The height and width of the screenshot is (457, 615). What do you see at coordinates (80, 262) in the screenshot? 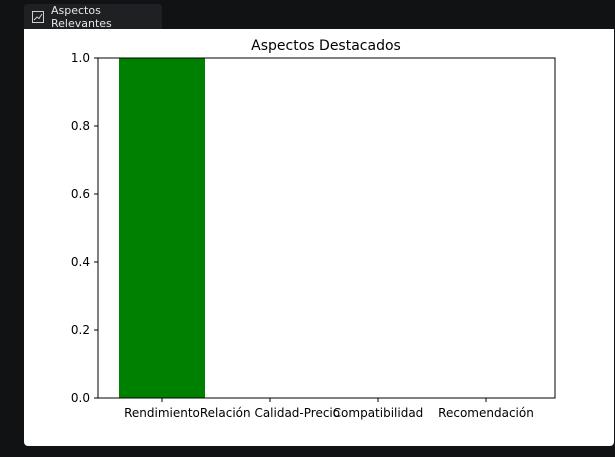
I see `y-tick-label-2: 0.4` at bounding box center [80, 262].